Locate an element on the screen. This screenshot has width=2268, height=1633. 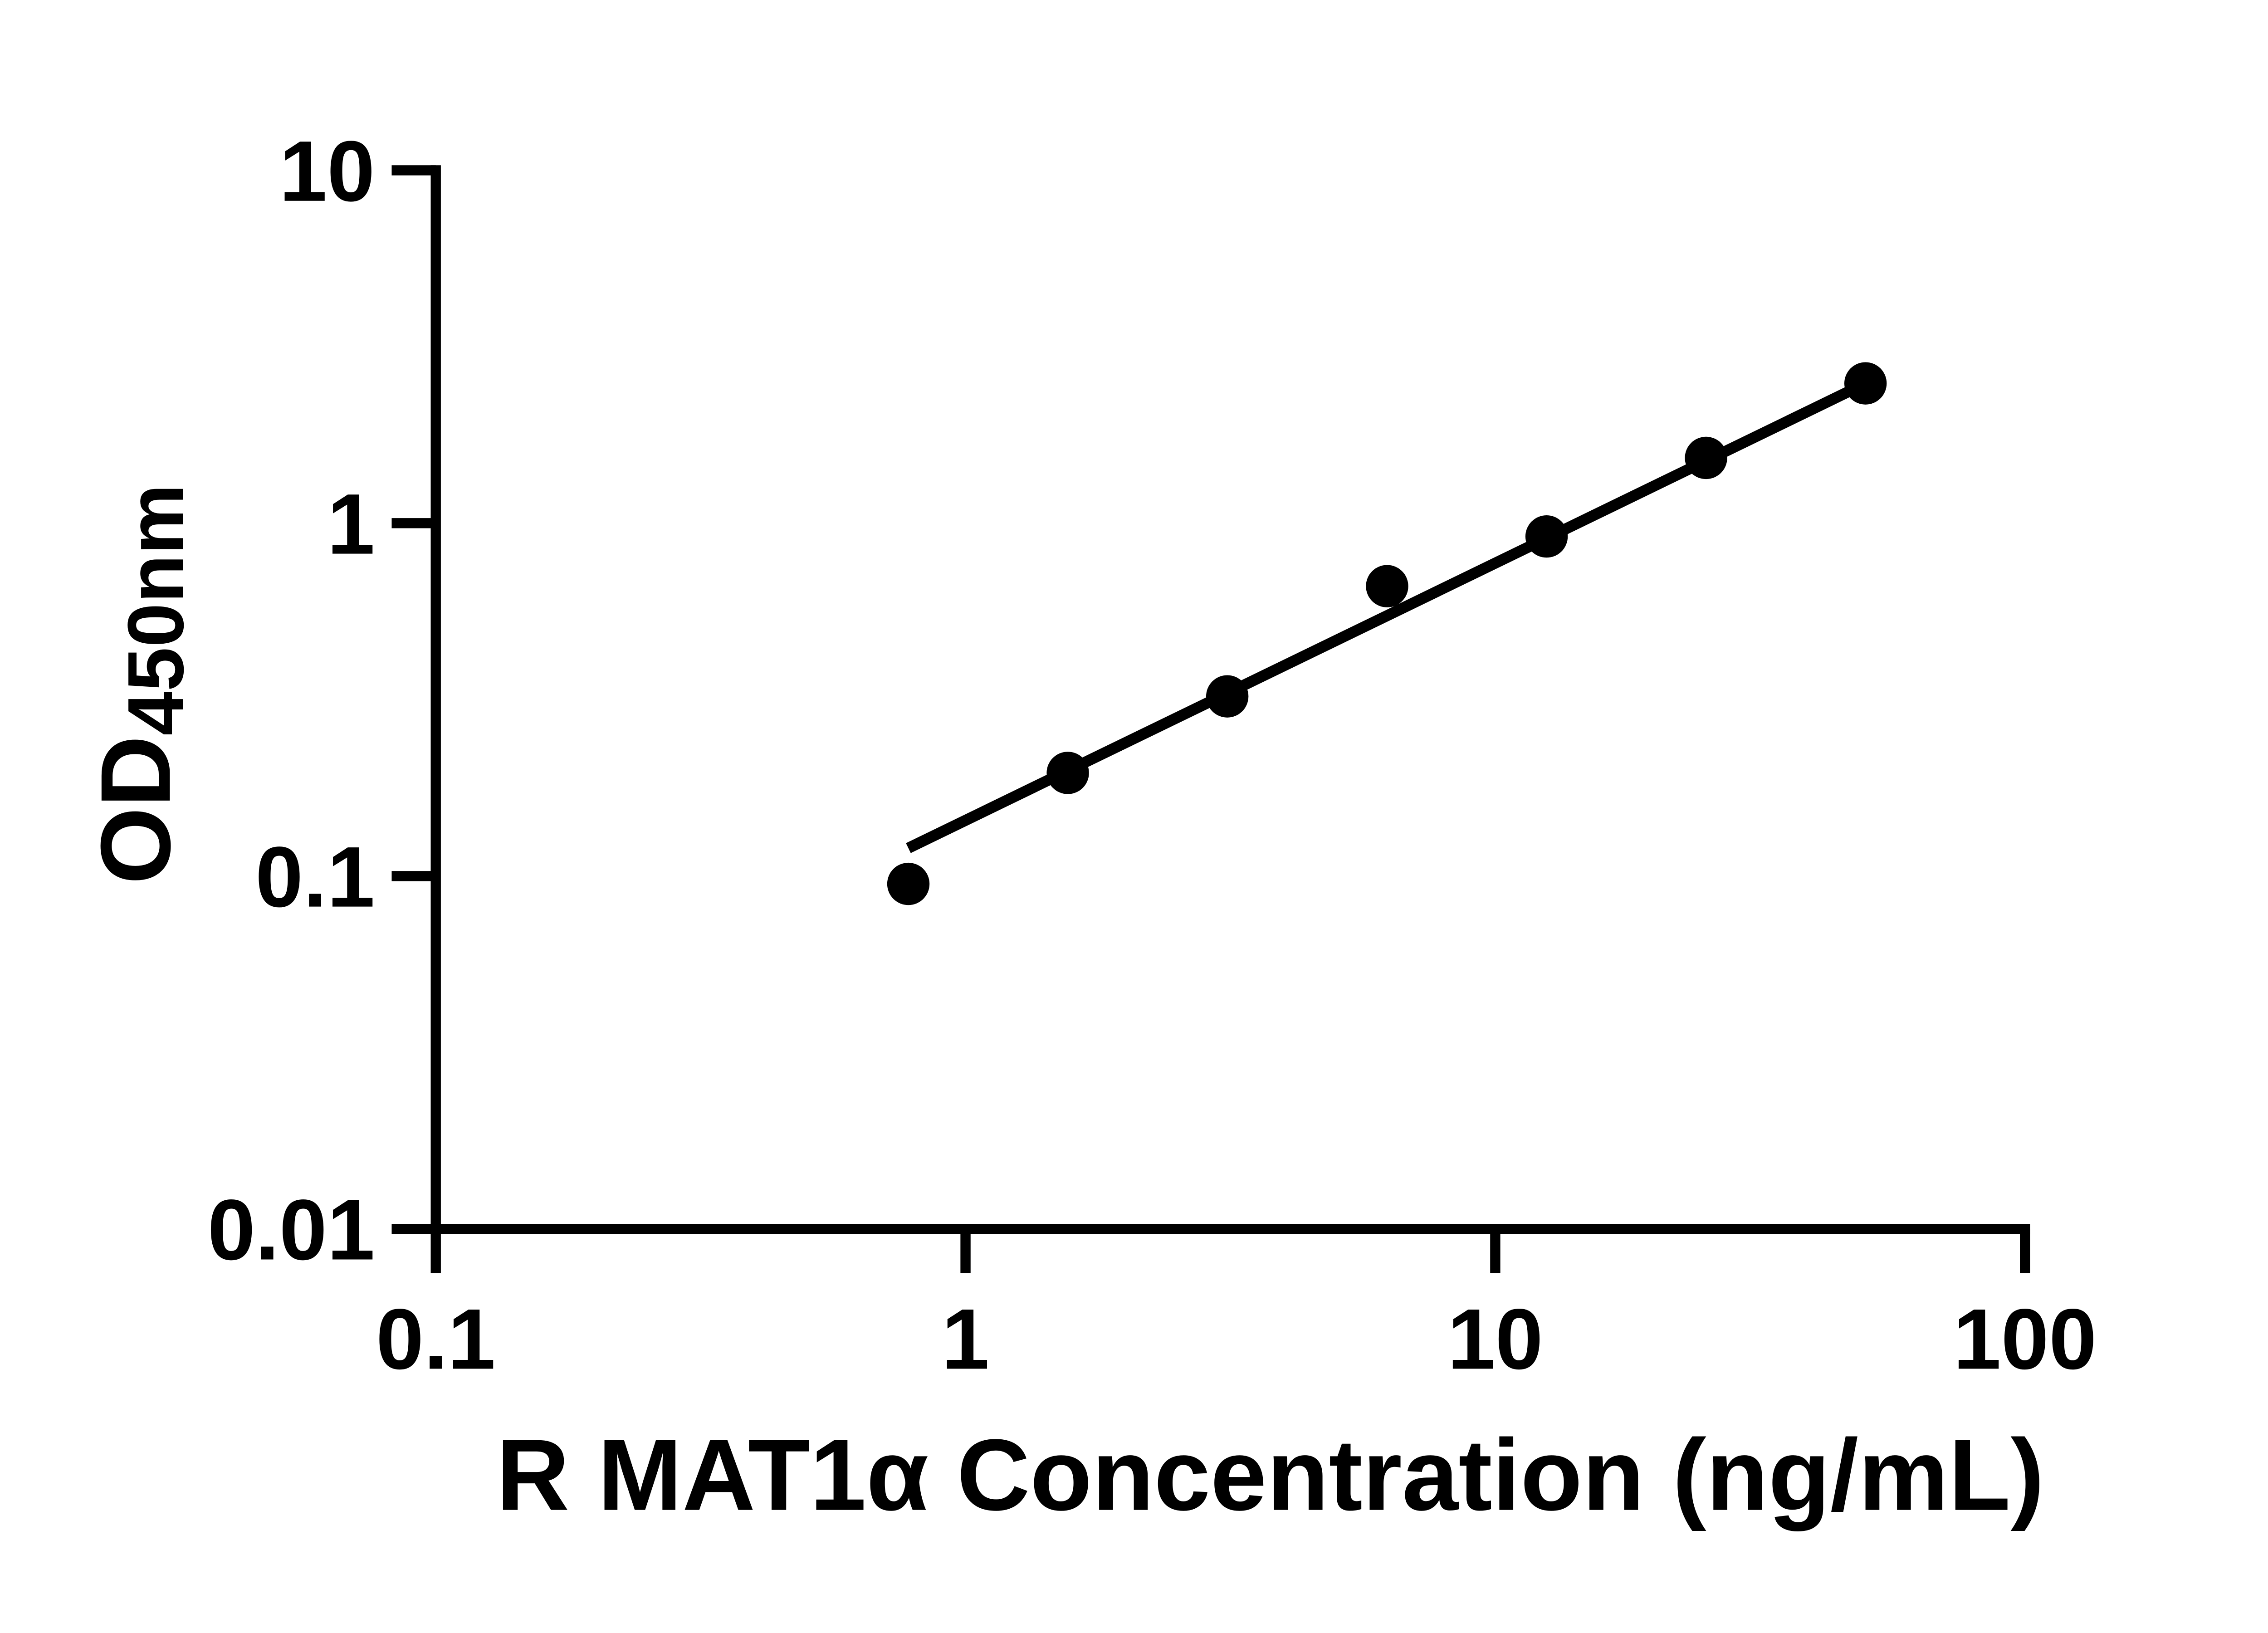
x-axis-title: R MAT1α Concentration (ng/mL) is located at coordinates (1270, 1475).